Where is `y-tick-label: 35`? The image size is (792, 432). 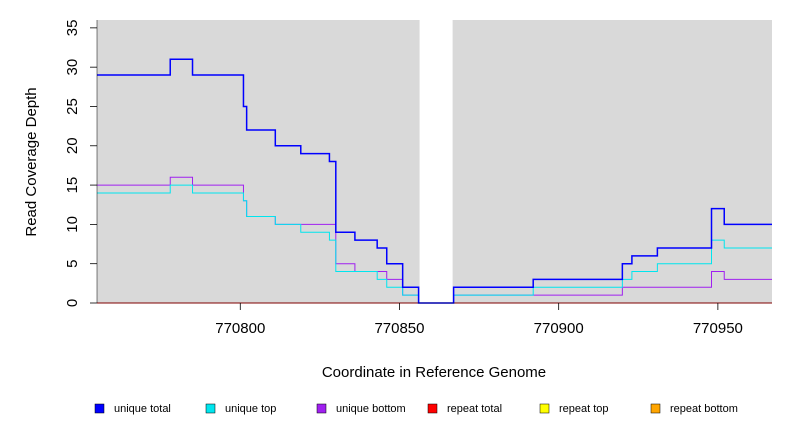
y-tick-label: 35 is located at coordinates (72, 28).